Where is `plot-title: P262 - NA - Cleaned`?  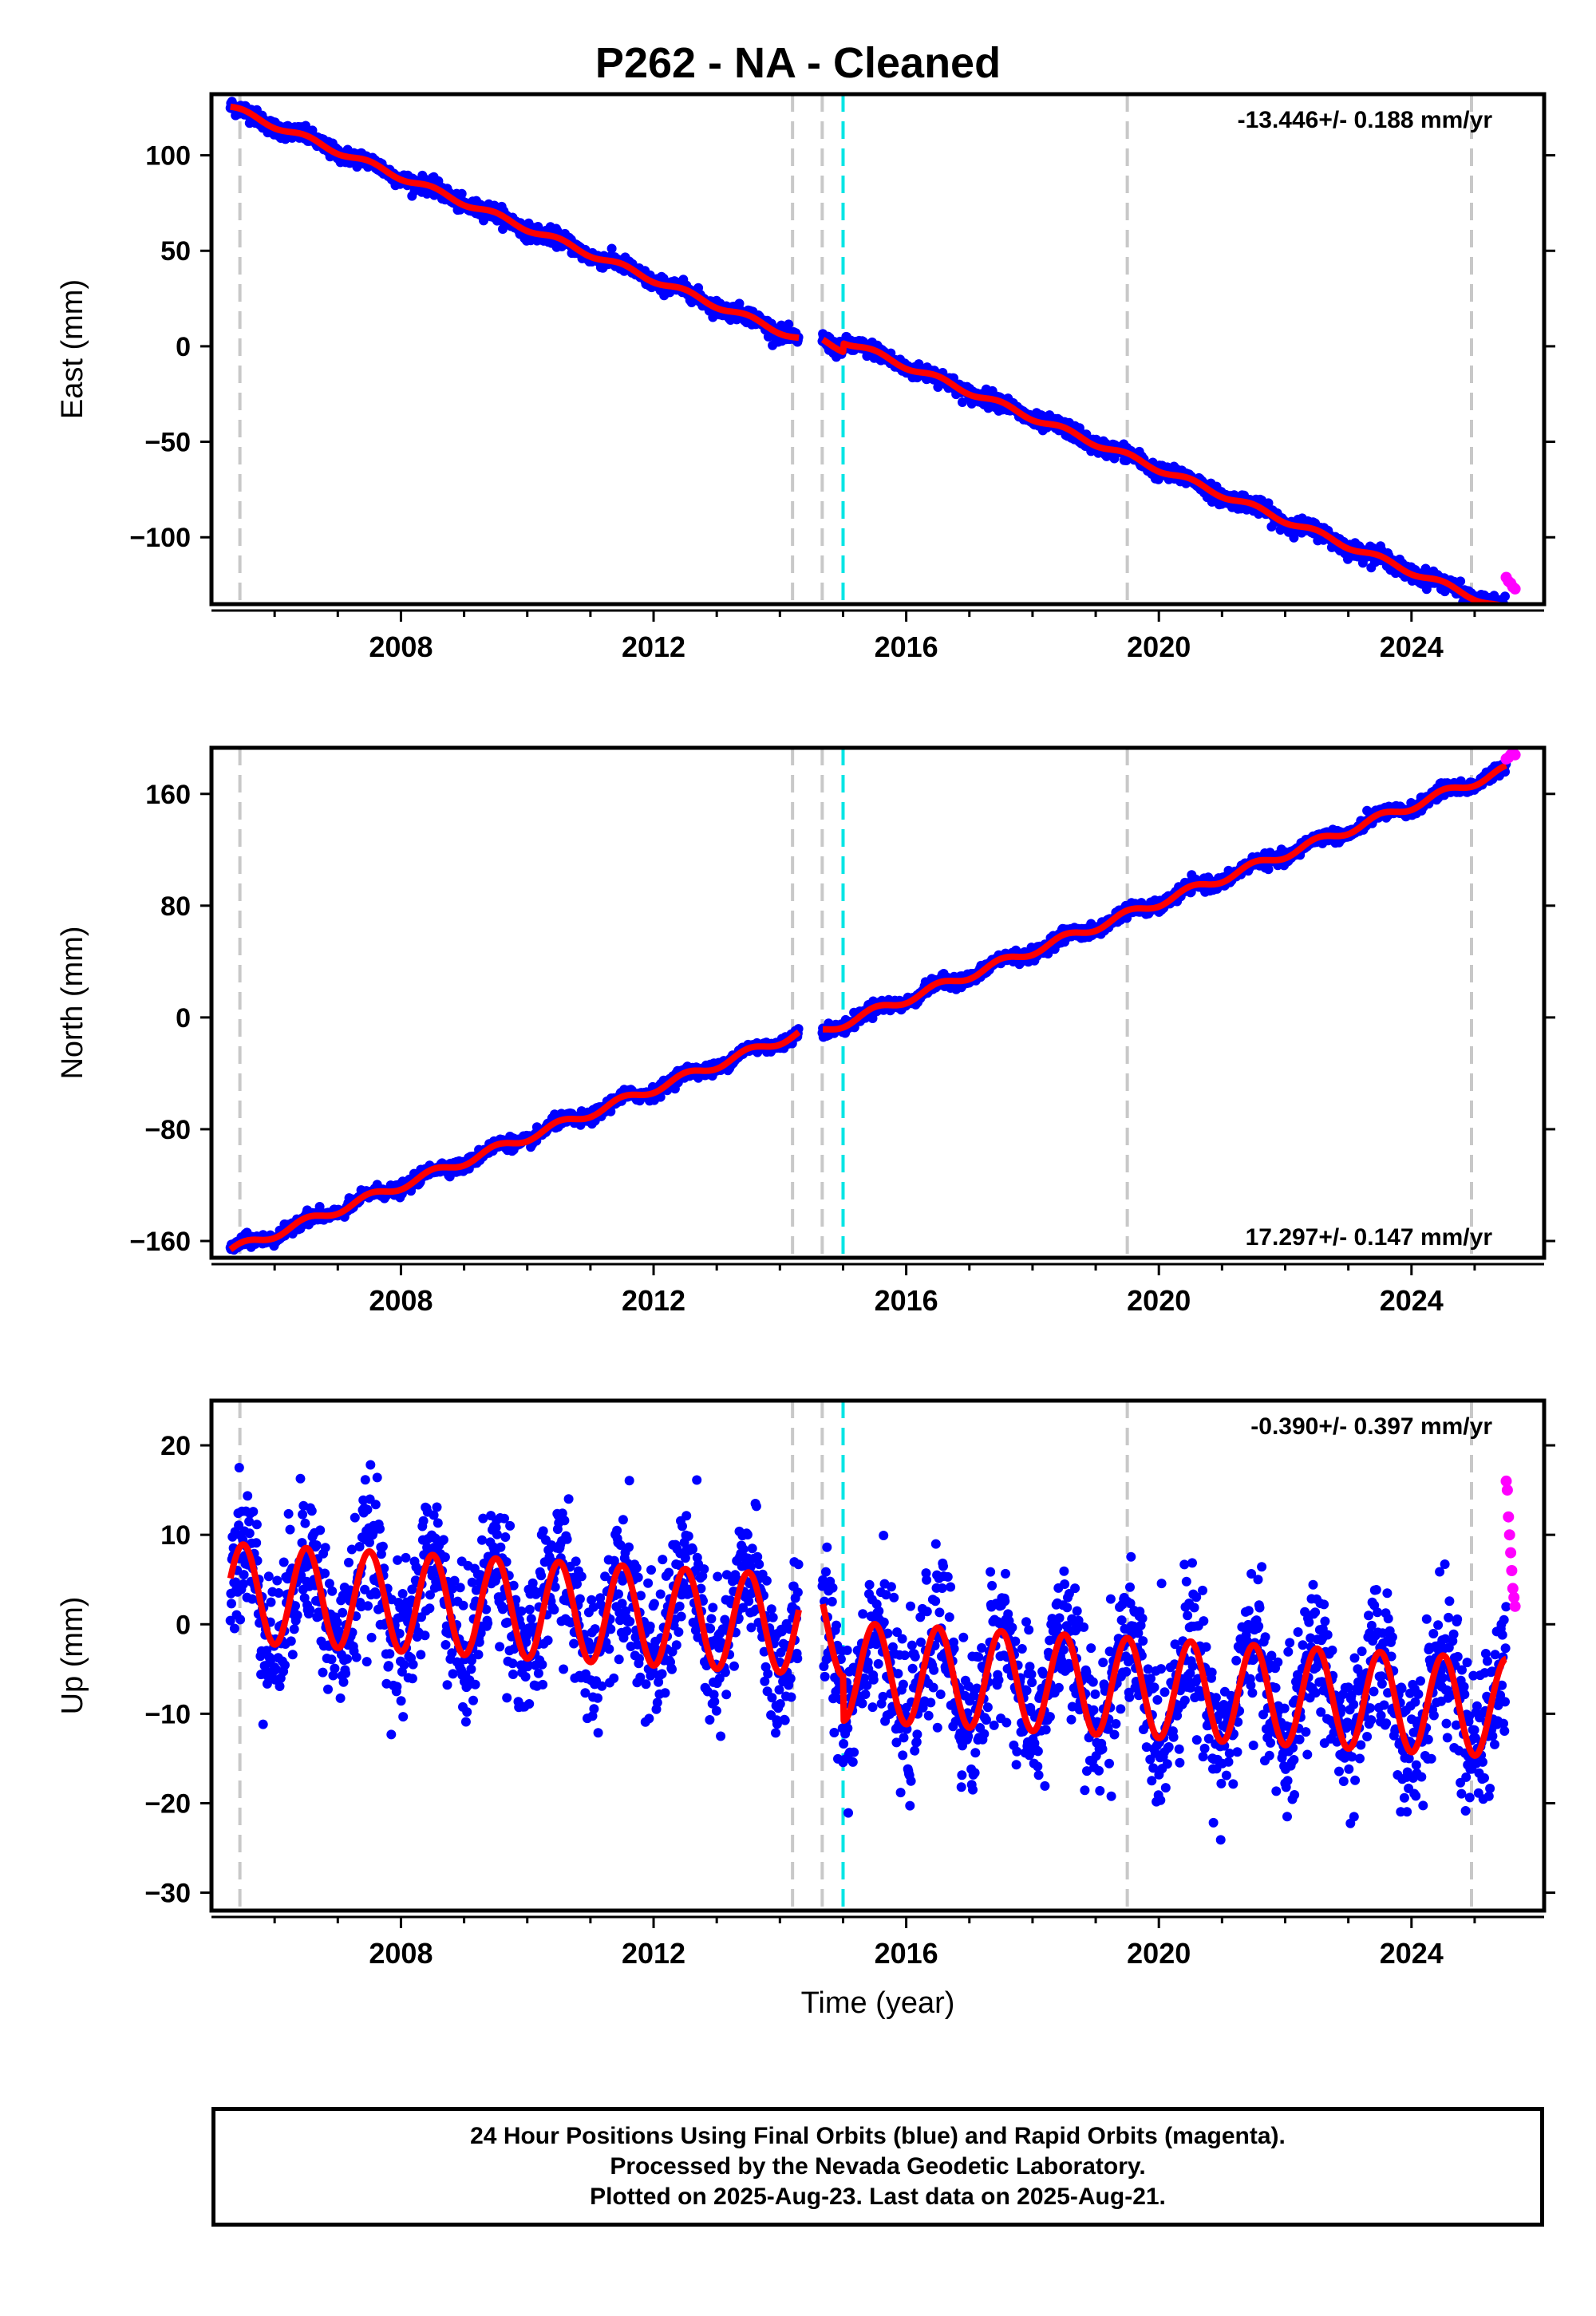
plot-title: P262 - NA - Cleaned is located at coordinates (798, 63).